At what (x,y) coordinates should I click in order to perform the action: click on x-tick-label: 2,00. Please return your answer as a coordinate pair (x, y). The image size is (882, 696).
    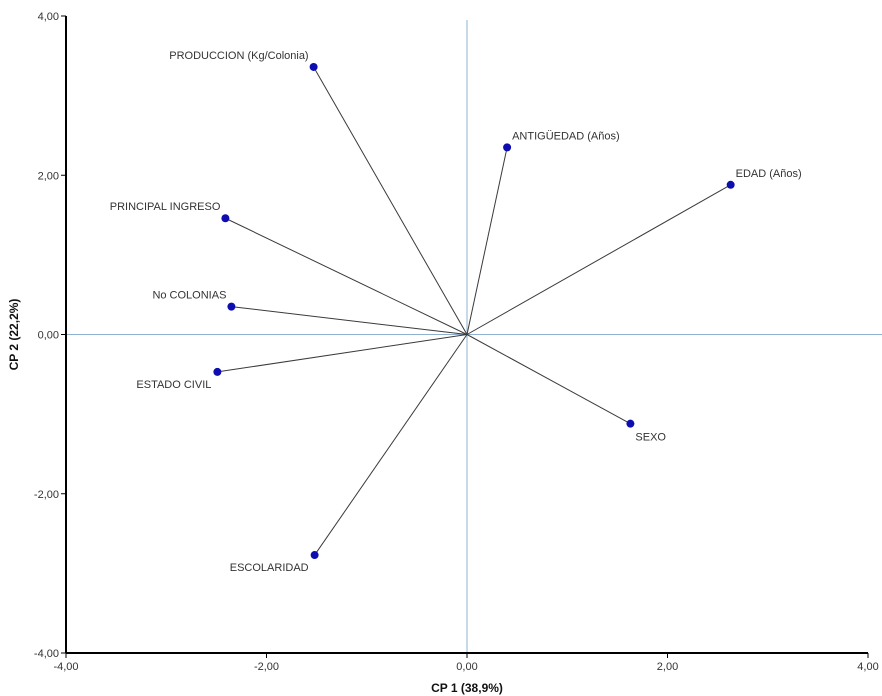
    Looking at the image, I should click on (667, 667).